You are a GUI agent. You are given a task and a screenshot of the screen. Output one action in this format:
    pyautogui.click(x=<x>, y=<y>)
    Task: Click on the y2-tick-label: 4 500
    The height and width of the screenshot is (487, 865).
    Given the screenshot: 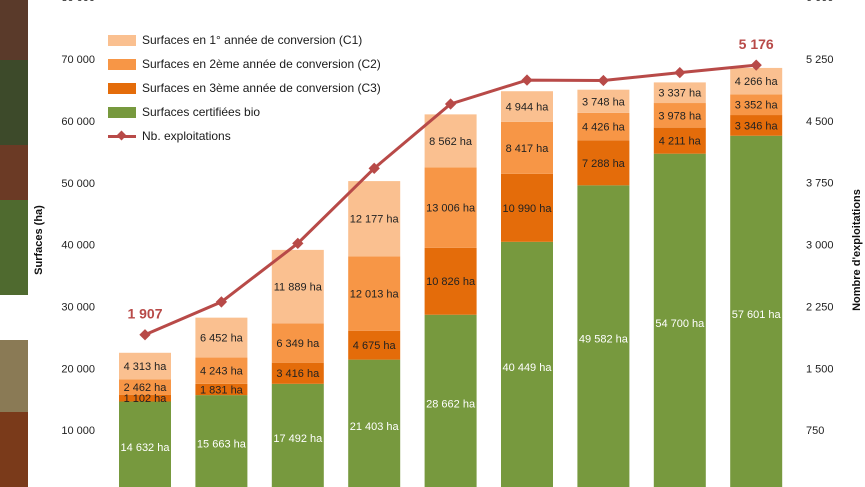 What is the action you would take?
    pyautogui.click(x=820, y=122)
    